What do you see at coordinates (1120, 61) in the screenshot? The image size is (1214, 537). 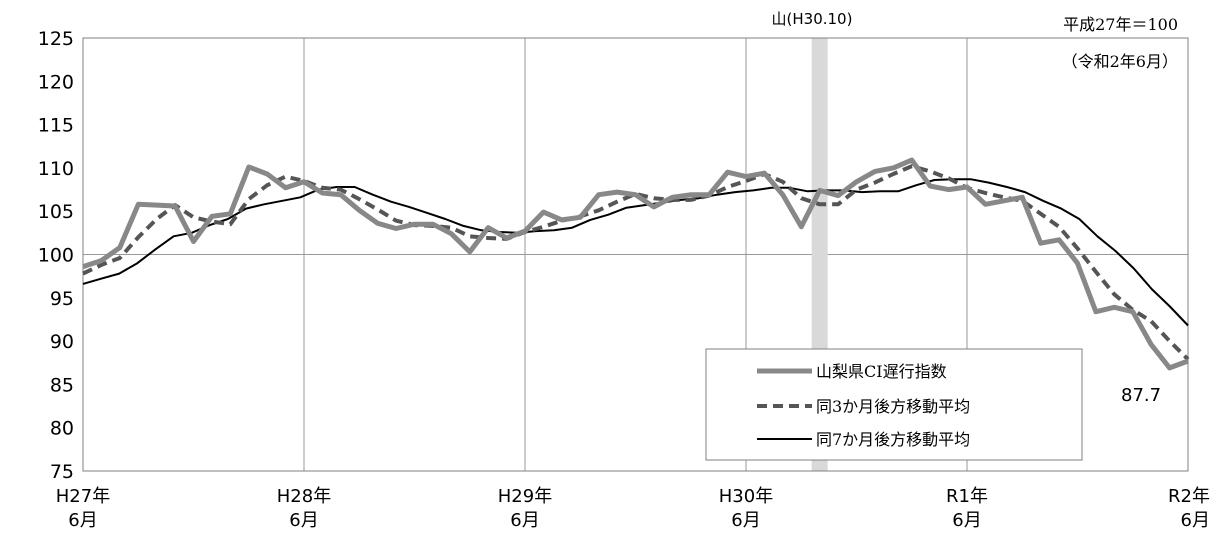 I see `period-note: （令和2年6月）` at bounding box center [1120, 61].